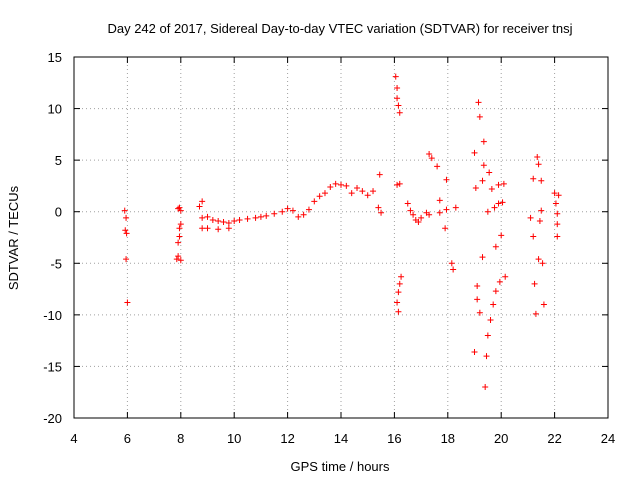  Describe the element at coordinates (55, 57) in the screenshot. I see `y-tick-label: 15` at that location.